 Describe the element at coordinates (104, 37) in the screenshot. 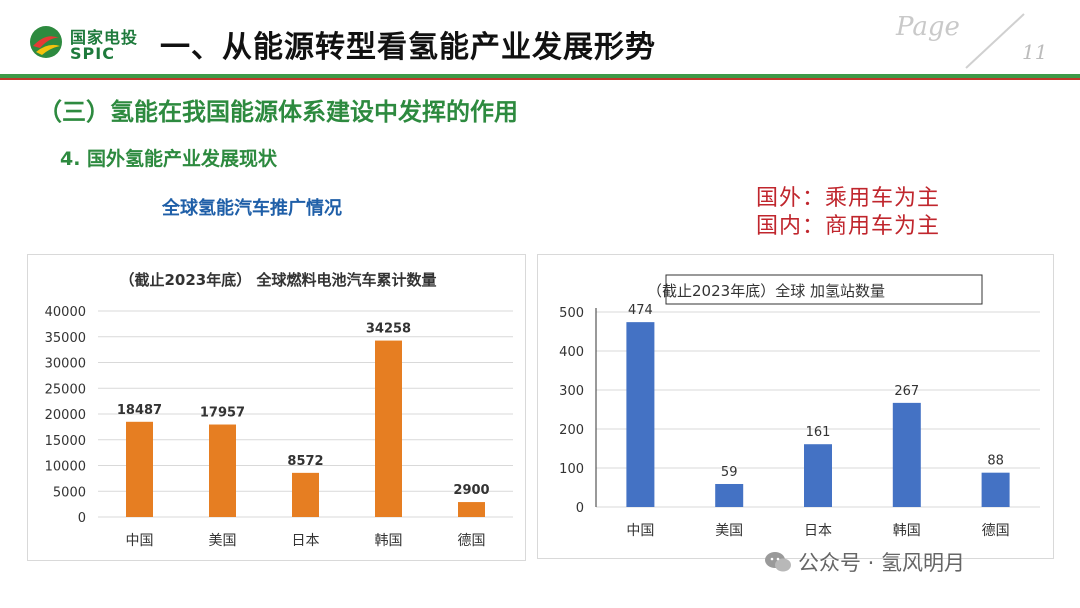

I see `logo-text-cn: 国家电投` at that location.